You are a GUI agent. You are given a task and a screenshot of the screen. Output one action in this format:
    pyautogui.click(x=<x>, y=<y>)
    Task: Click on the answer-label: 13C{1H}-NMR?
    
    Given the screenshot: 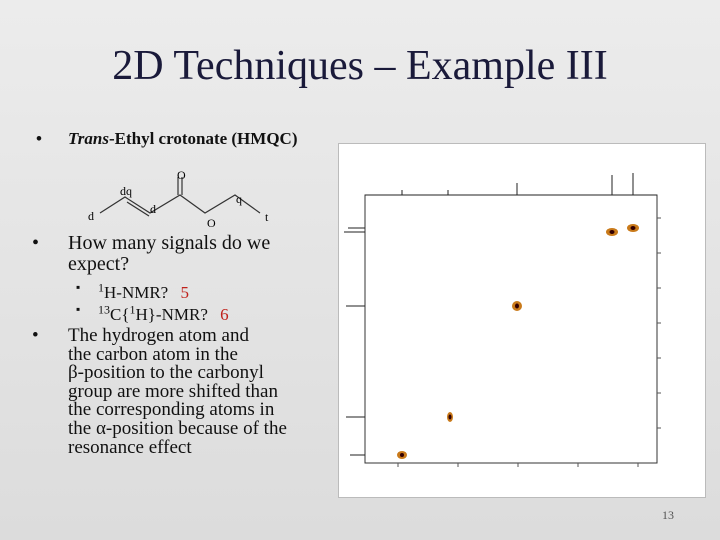 What is the action you would take?
    pyautogui.click(x=153, y=313)
    